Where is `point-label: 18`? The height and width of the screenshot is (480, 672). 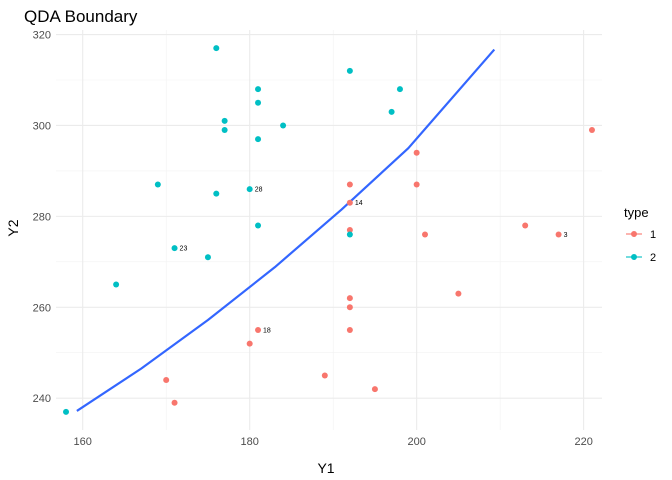 point-label: 18 is located at coordinates (267, 331).